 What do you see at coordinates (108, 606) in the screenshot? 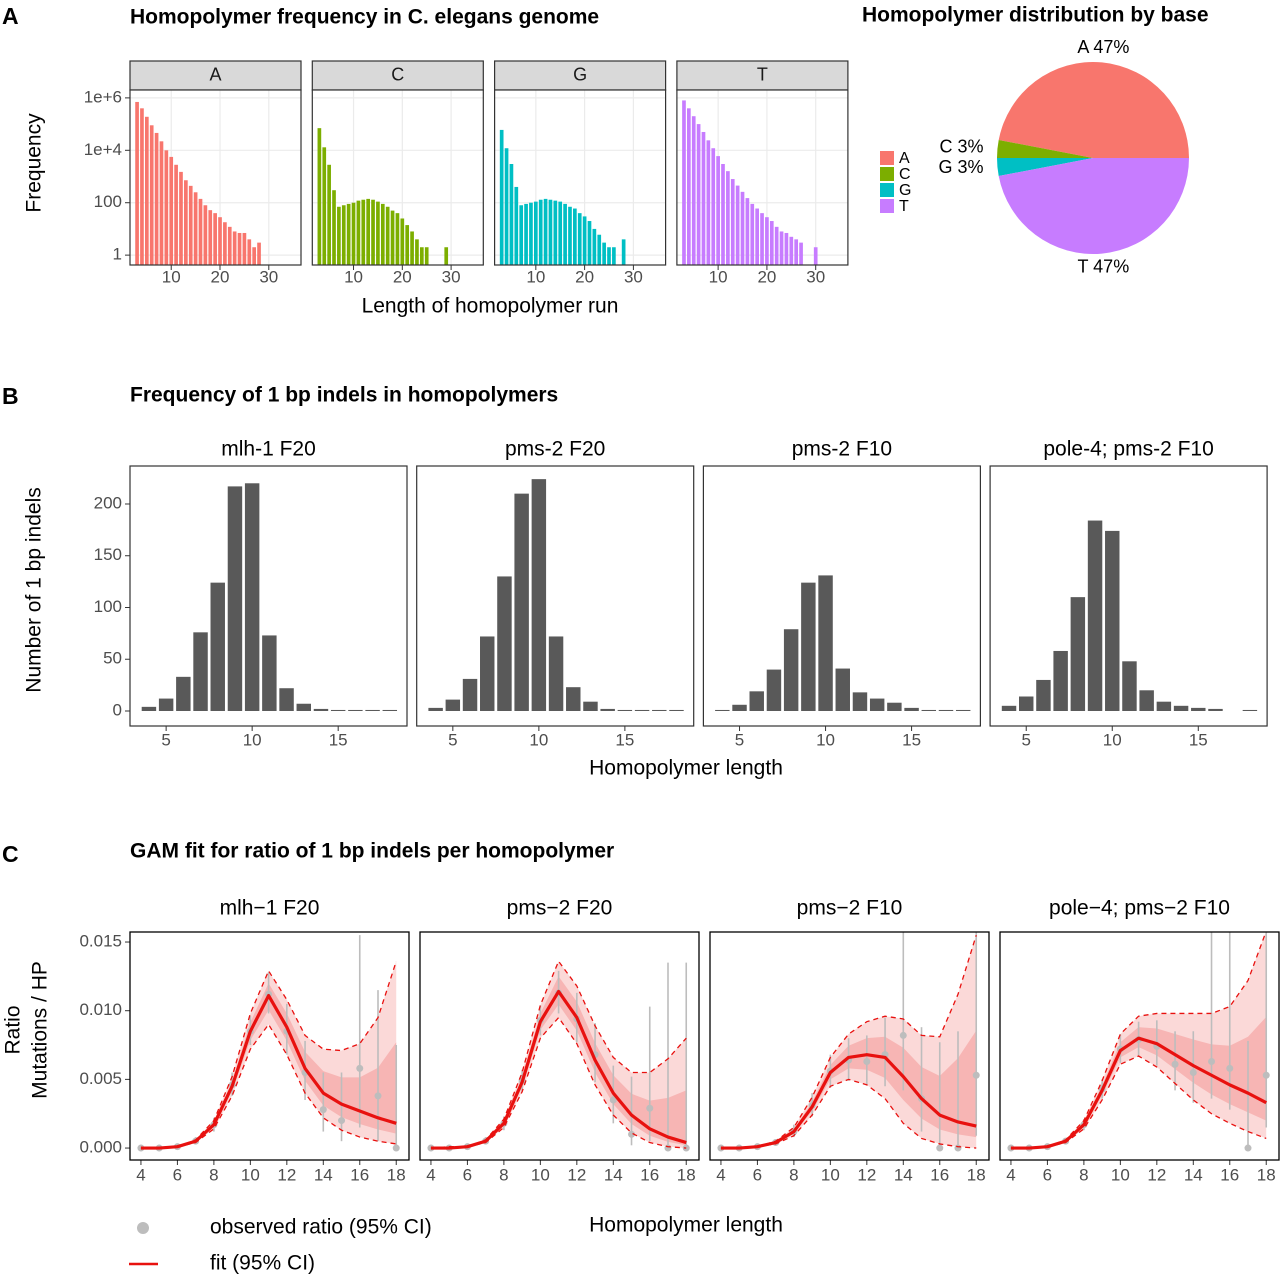
I see `y-tick-label: 100` at bounding box center [108, 606].